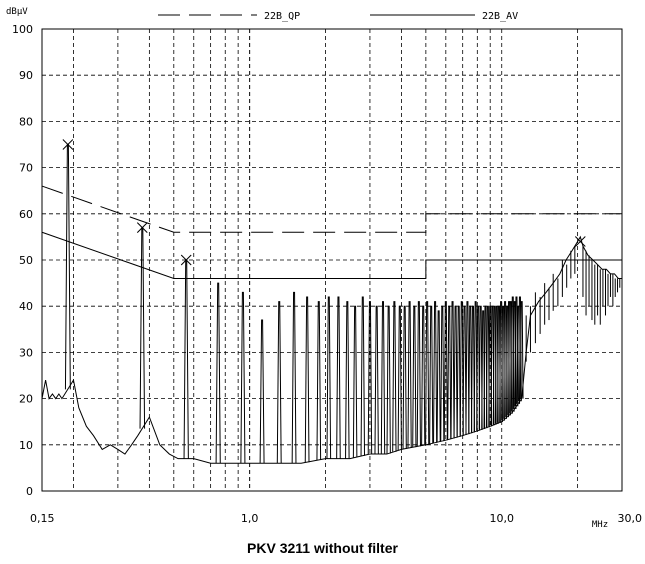 The image size is (645, 564). What do you see at coordinates (331, 255) in the screenshot?
I see `limit-line-22b-av` at bounding box center [331, 255].